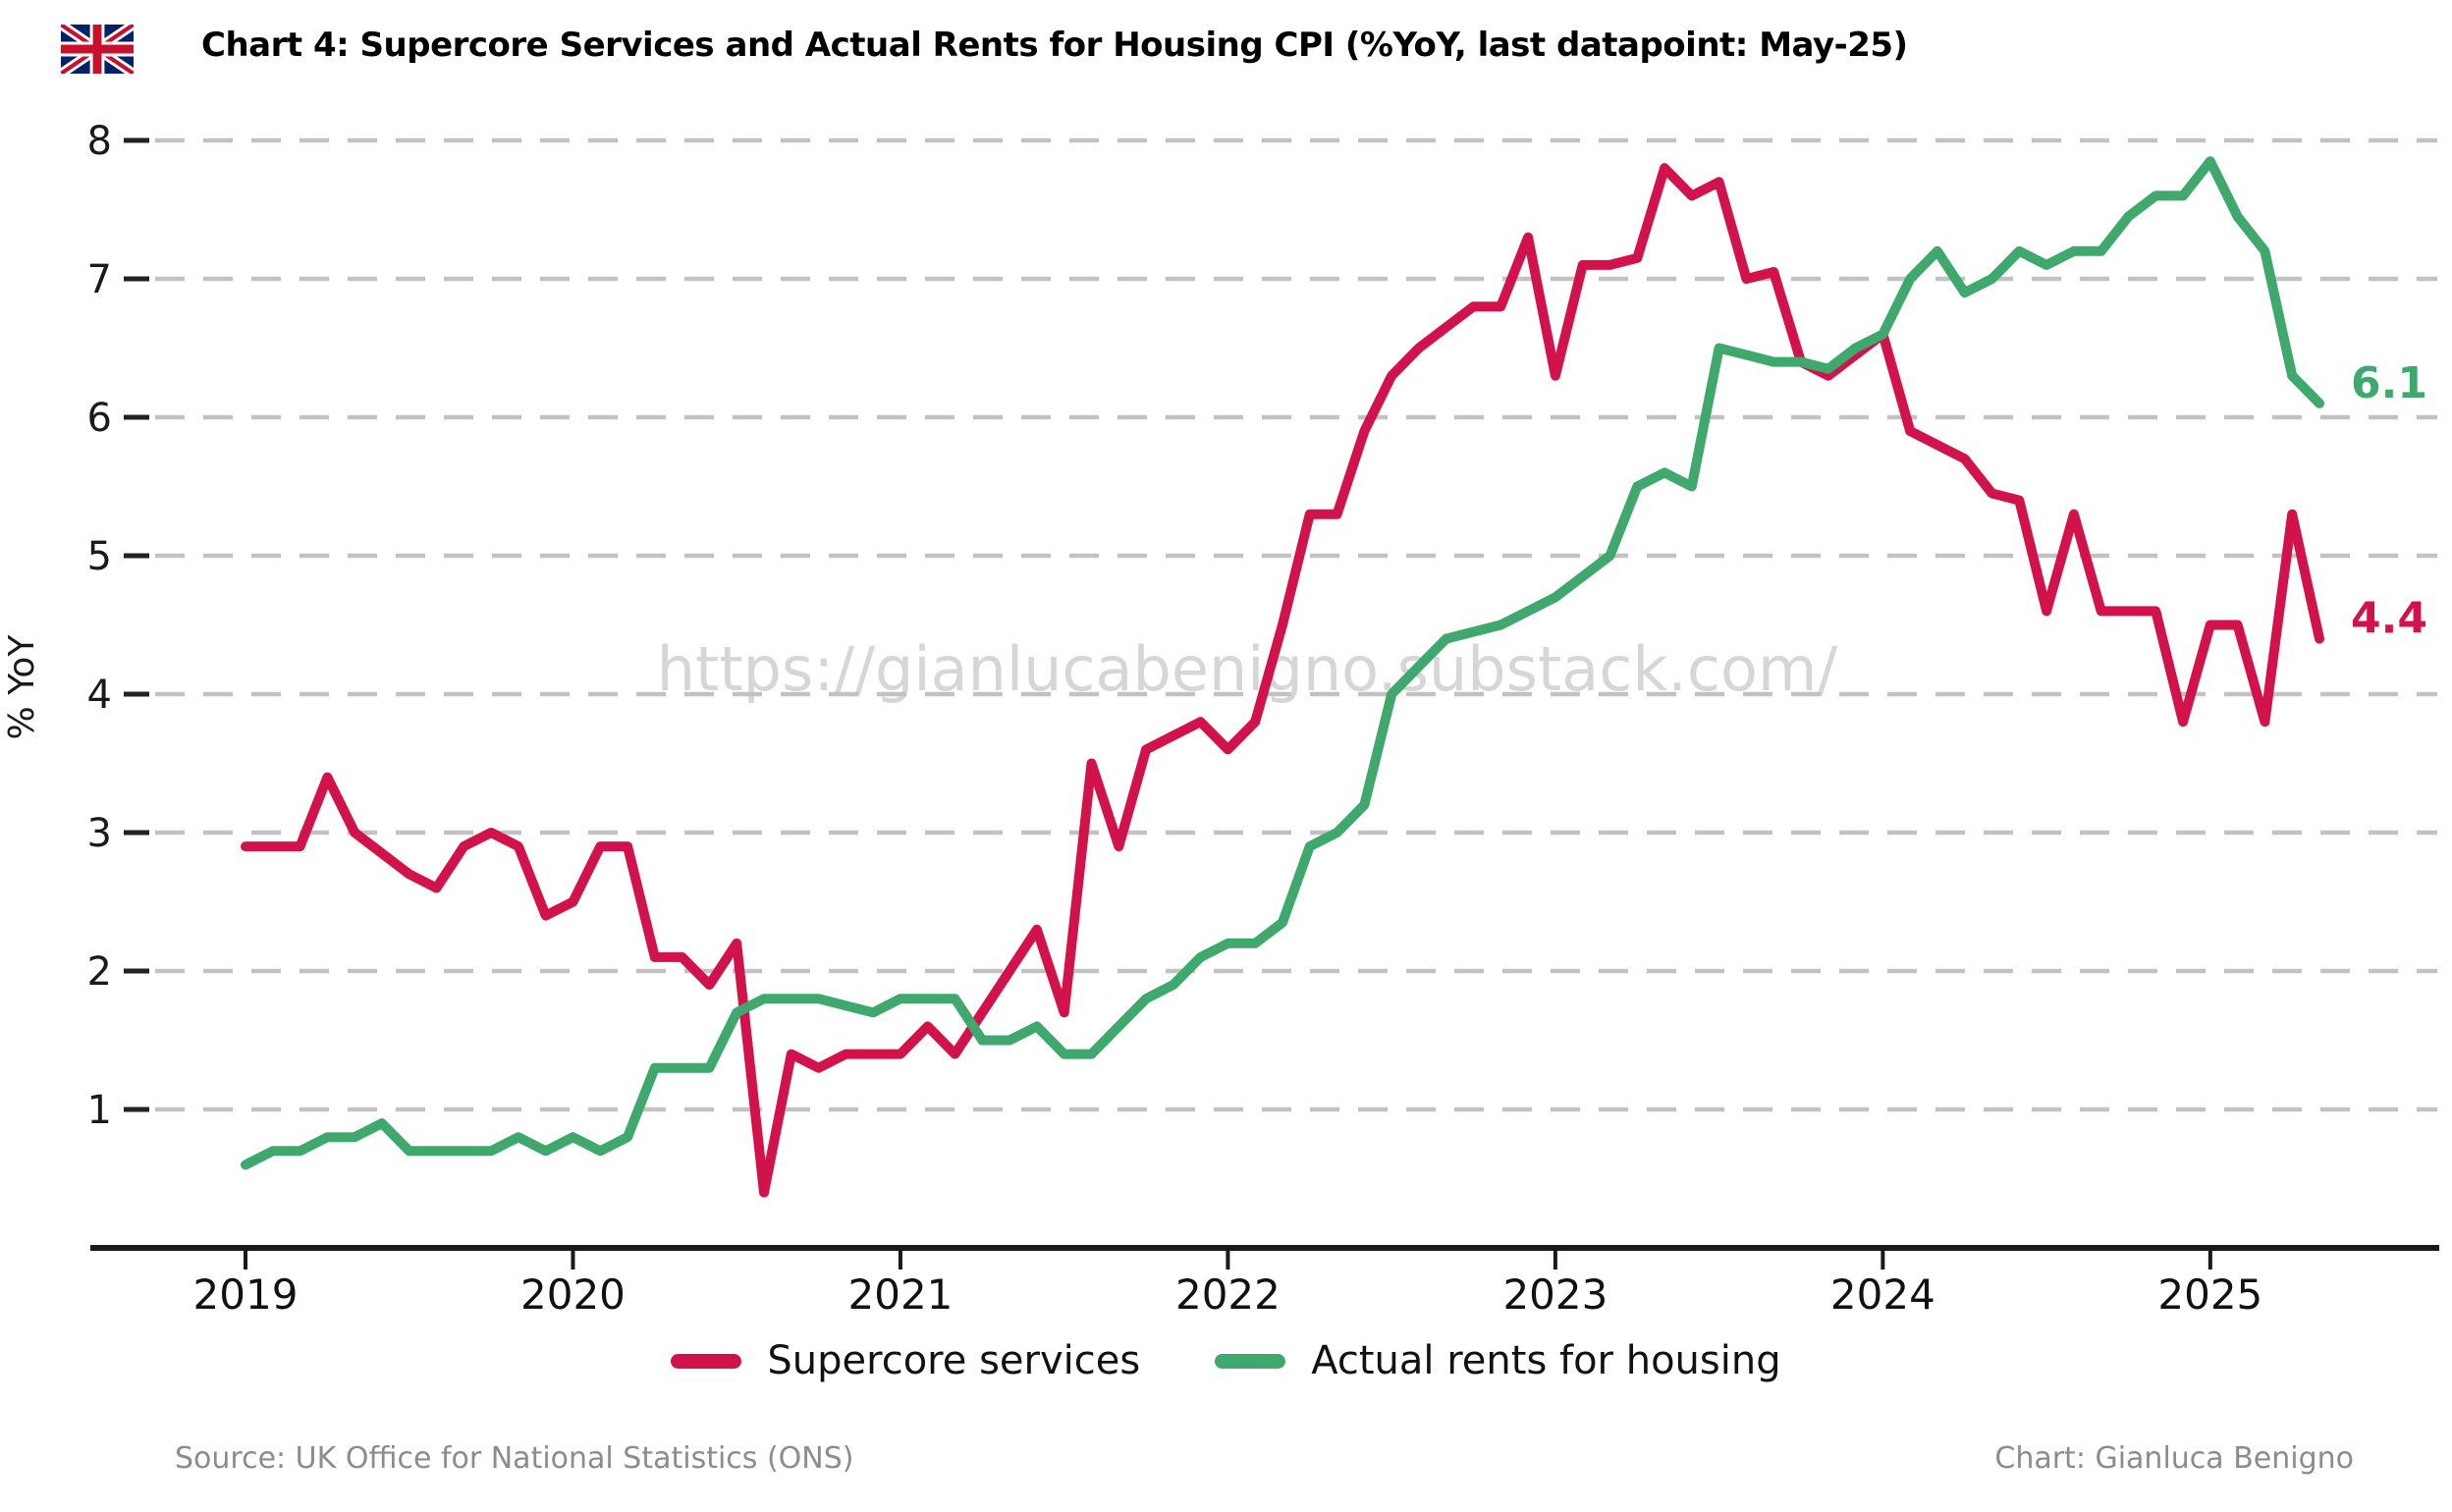 This screenshot has width=2452, height=1512. What do you see at coordinates (246, 1295) in the screenshot?
I see `x-tick-label: 2019` at bounding box center [246, 1295].